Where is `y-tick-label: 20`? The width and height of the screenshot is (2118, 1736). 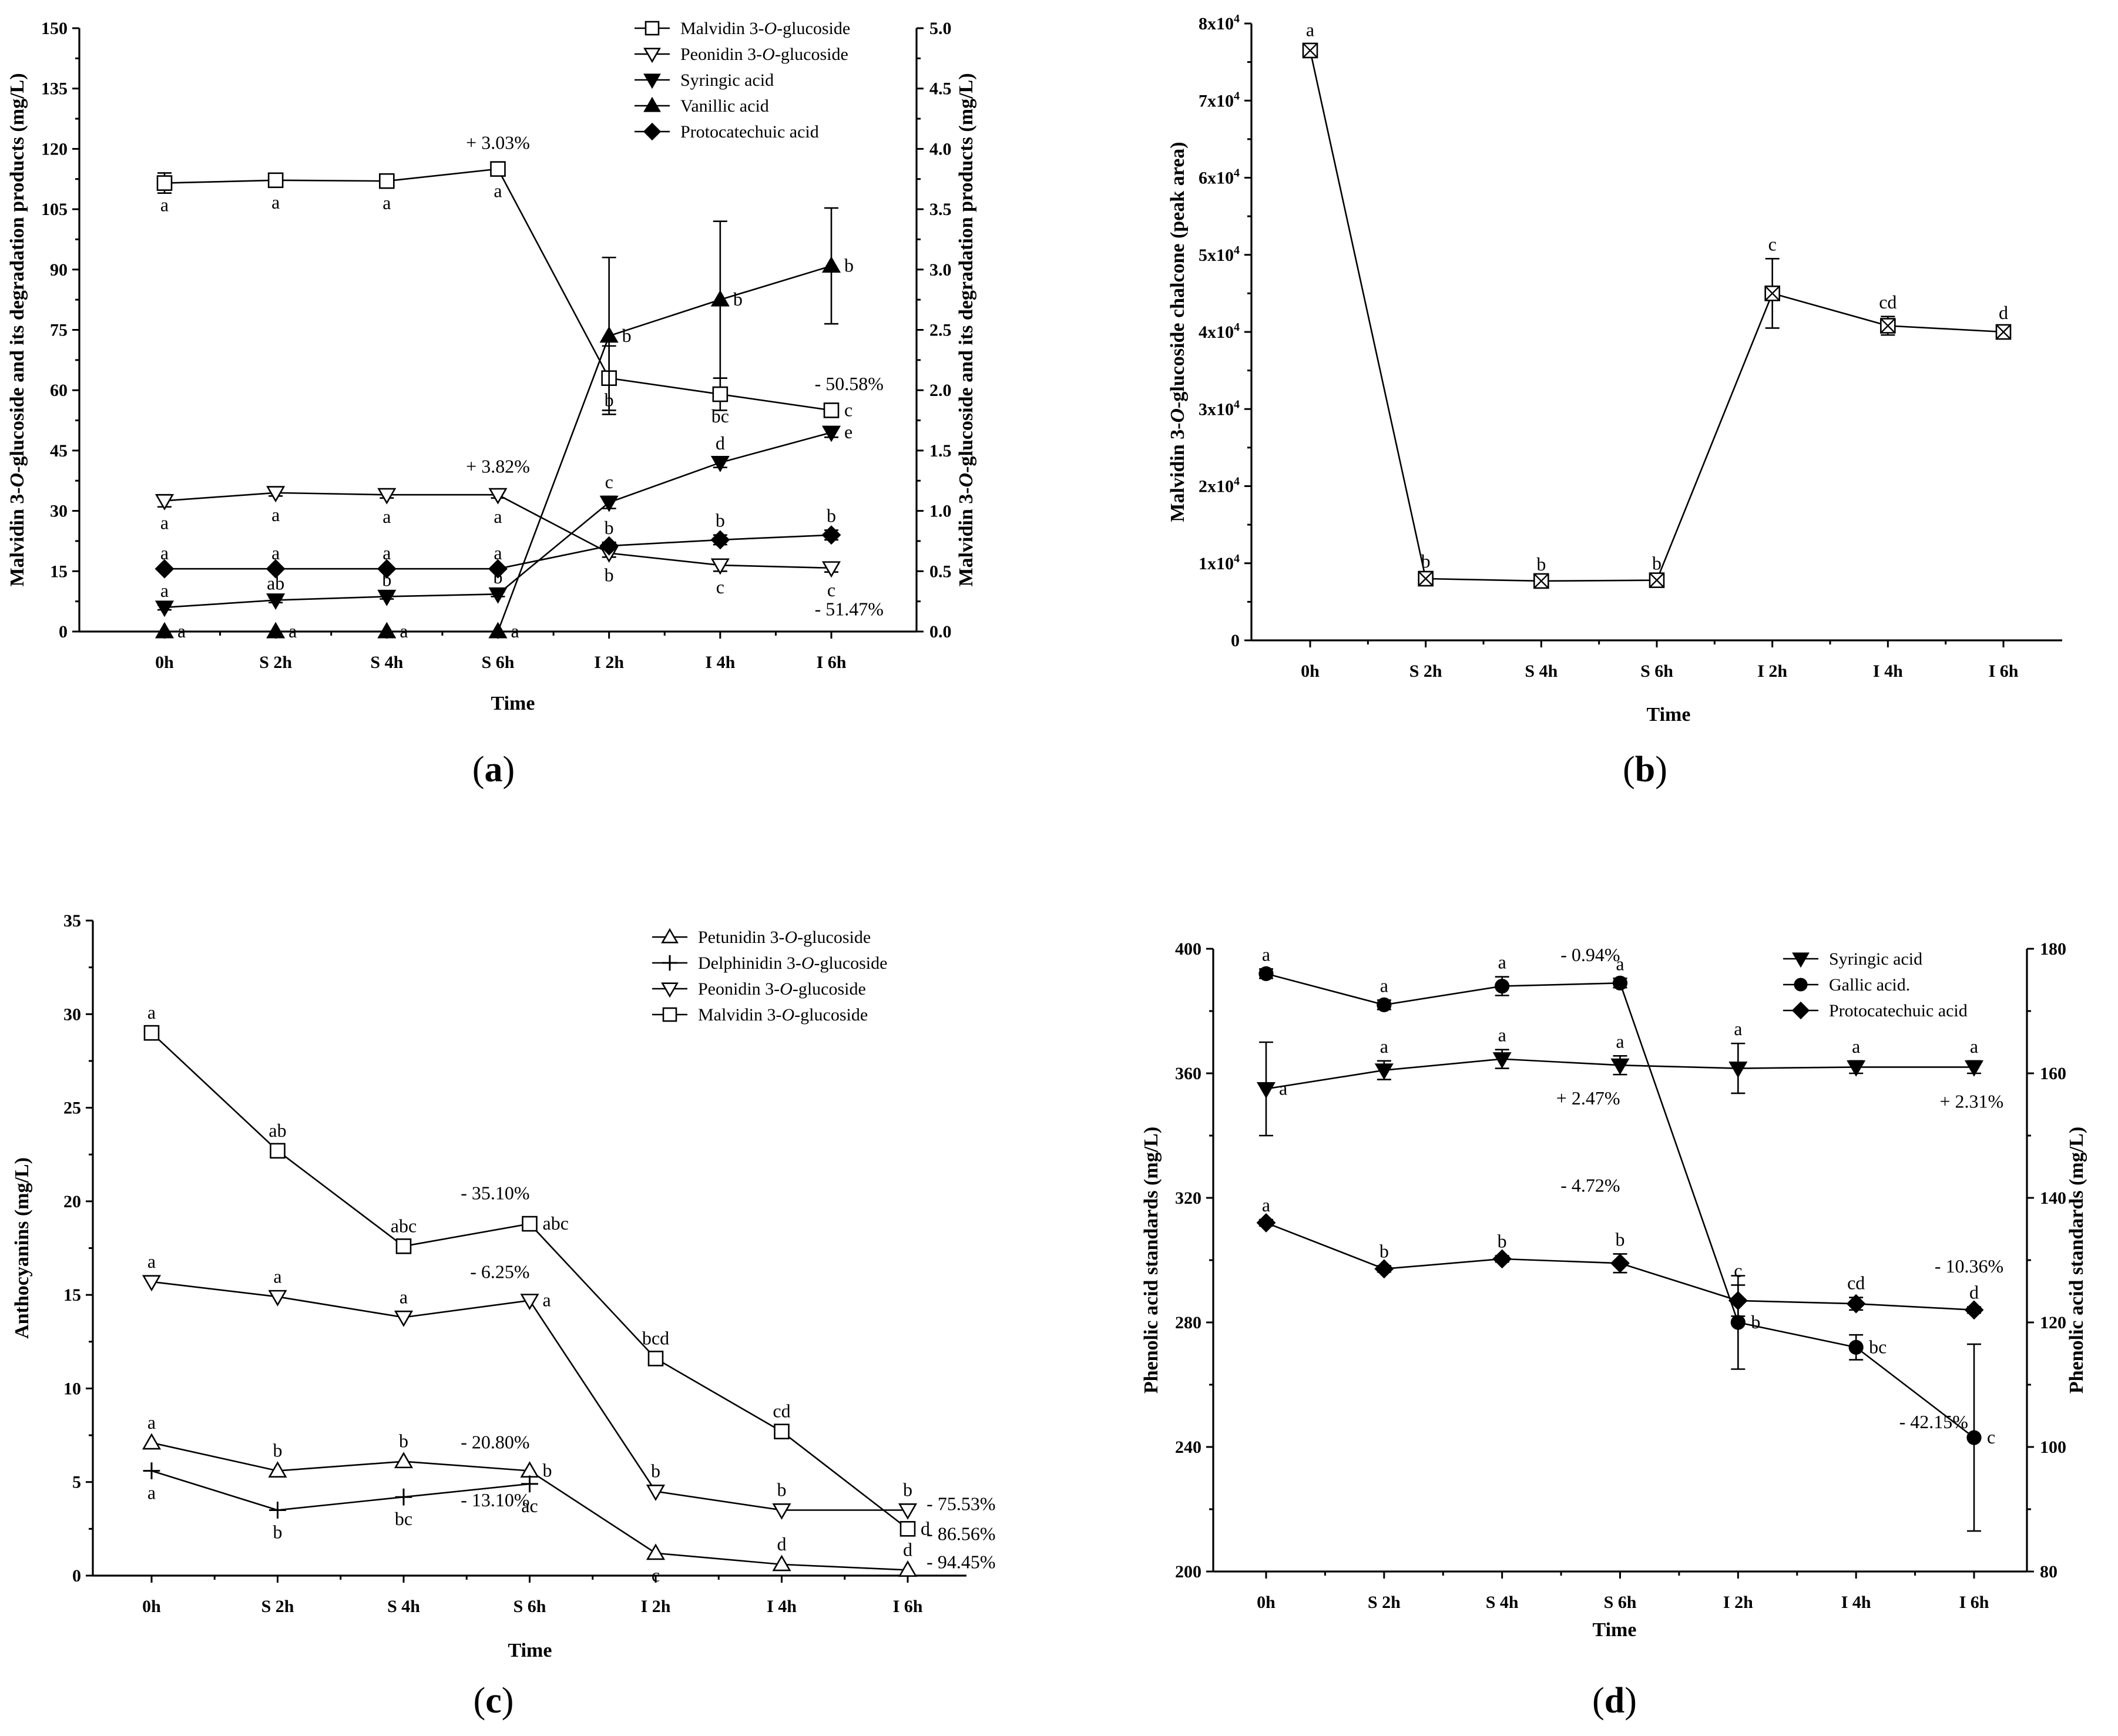
y-tick-label: 20 is located at coordinates (72, 1201).